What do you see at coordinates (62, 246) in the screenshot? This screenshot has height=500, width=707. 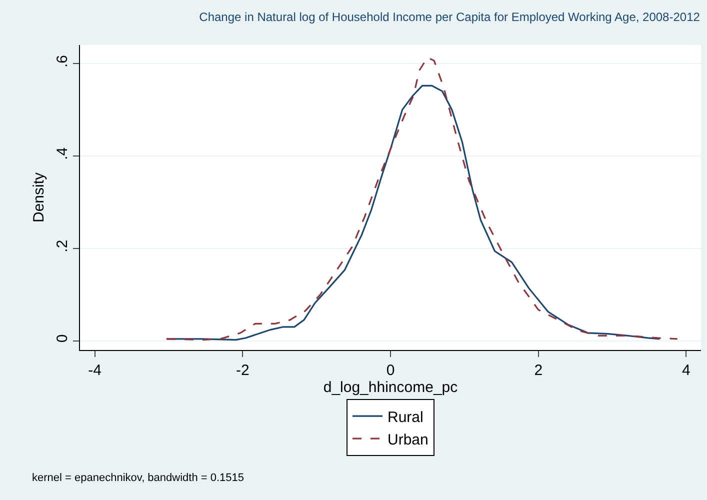 I see `y-tick-label: .2` at bounding box center [62, 246].